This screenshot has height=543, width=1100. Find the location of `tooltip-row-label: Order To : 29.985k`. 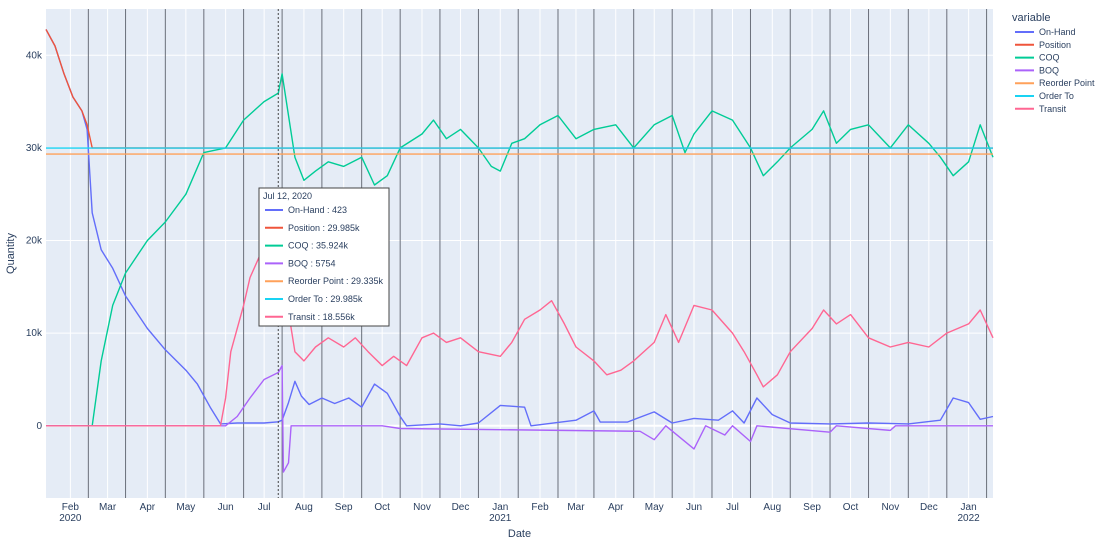

tooltip-row-label: Order To : 29.985k is located at coordinates (325, 299).